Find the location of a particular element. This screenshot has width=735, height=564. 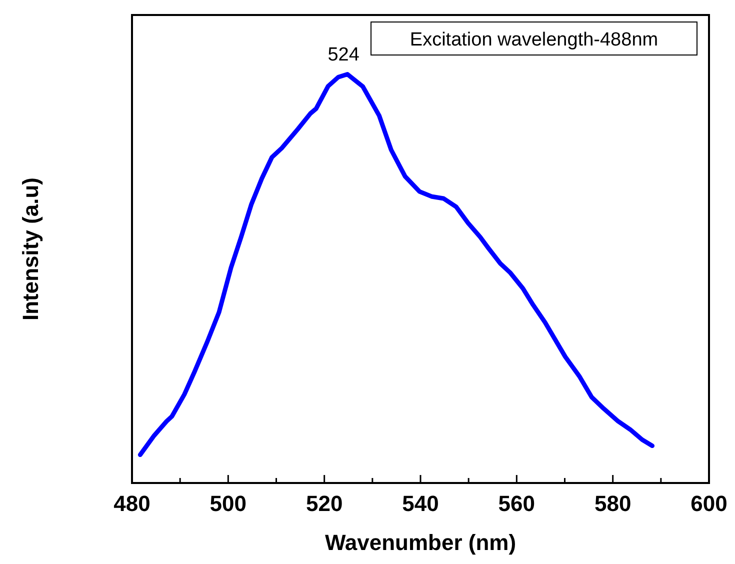

text: Excitation wavelength-488nm is located at coordinates (534, 40).